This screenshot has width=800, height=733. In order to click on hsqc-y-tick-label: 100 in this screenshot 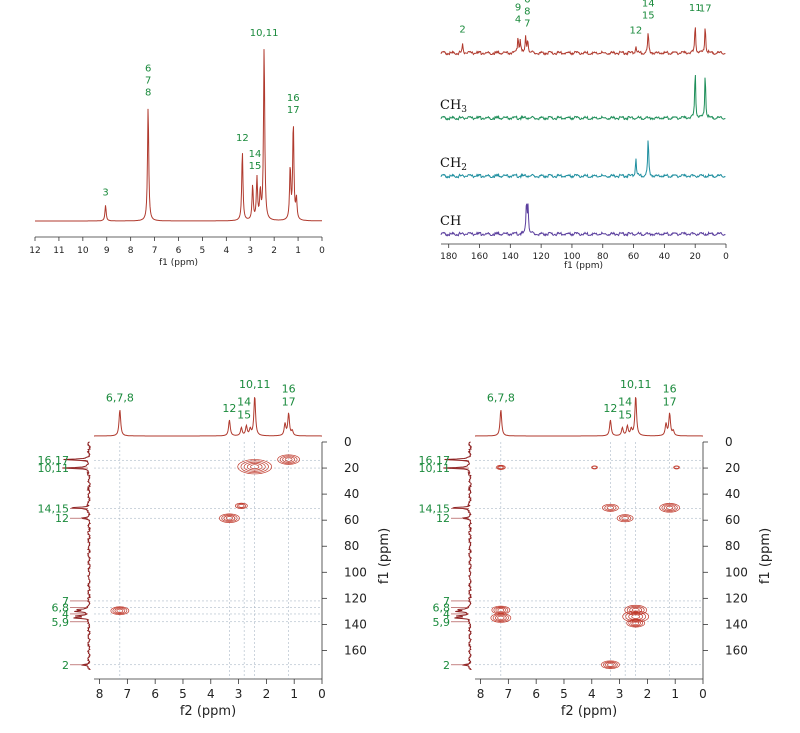, I will do `click(355, 572)`.